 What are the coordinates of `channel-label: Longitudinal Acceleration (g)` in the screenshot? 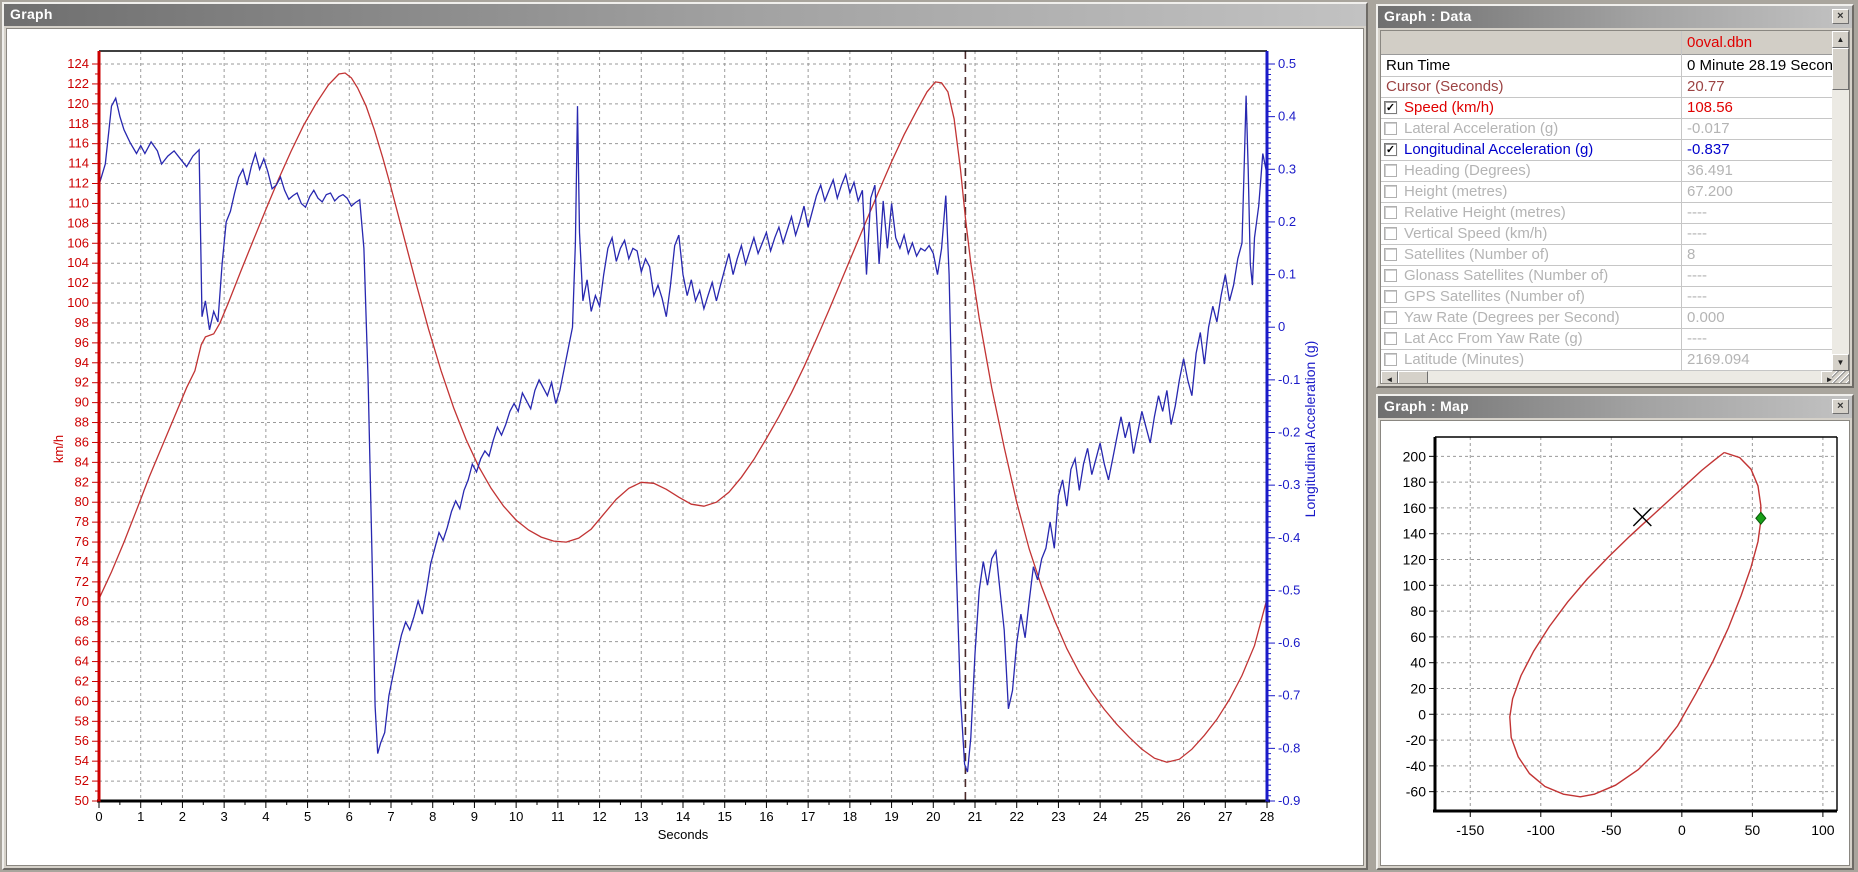 It's located at (1499, 149).